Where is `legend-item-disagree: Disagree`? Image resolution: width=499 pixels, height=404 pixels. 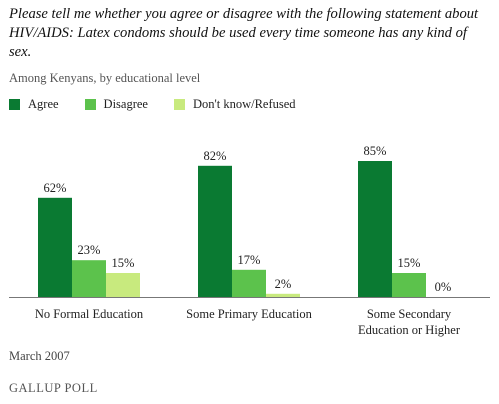 legend-item-disagree: Disagree is located at coordinates (116, 104).